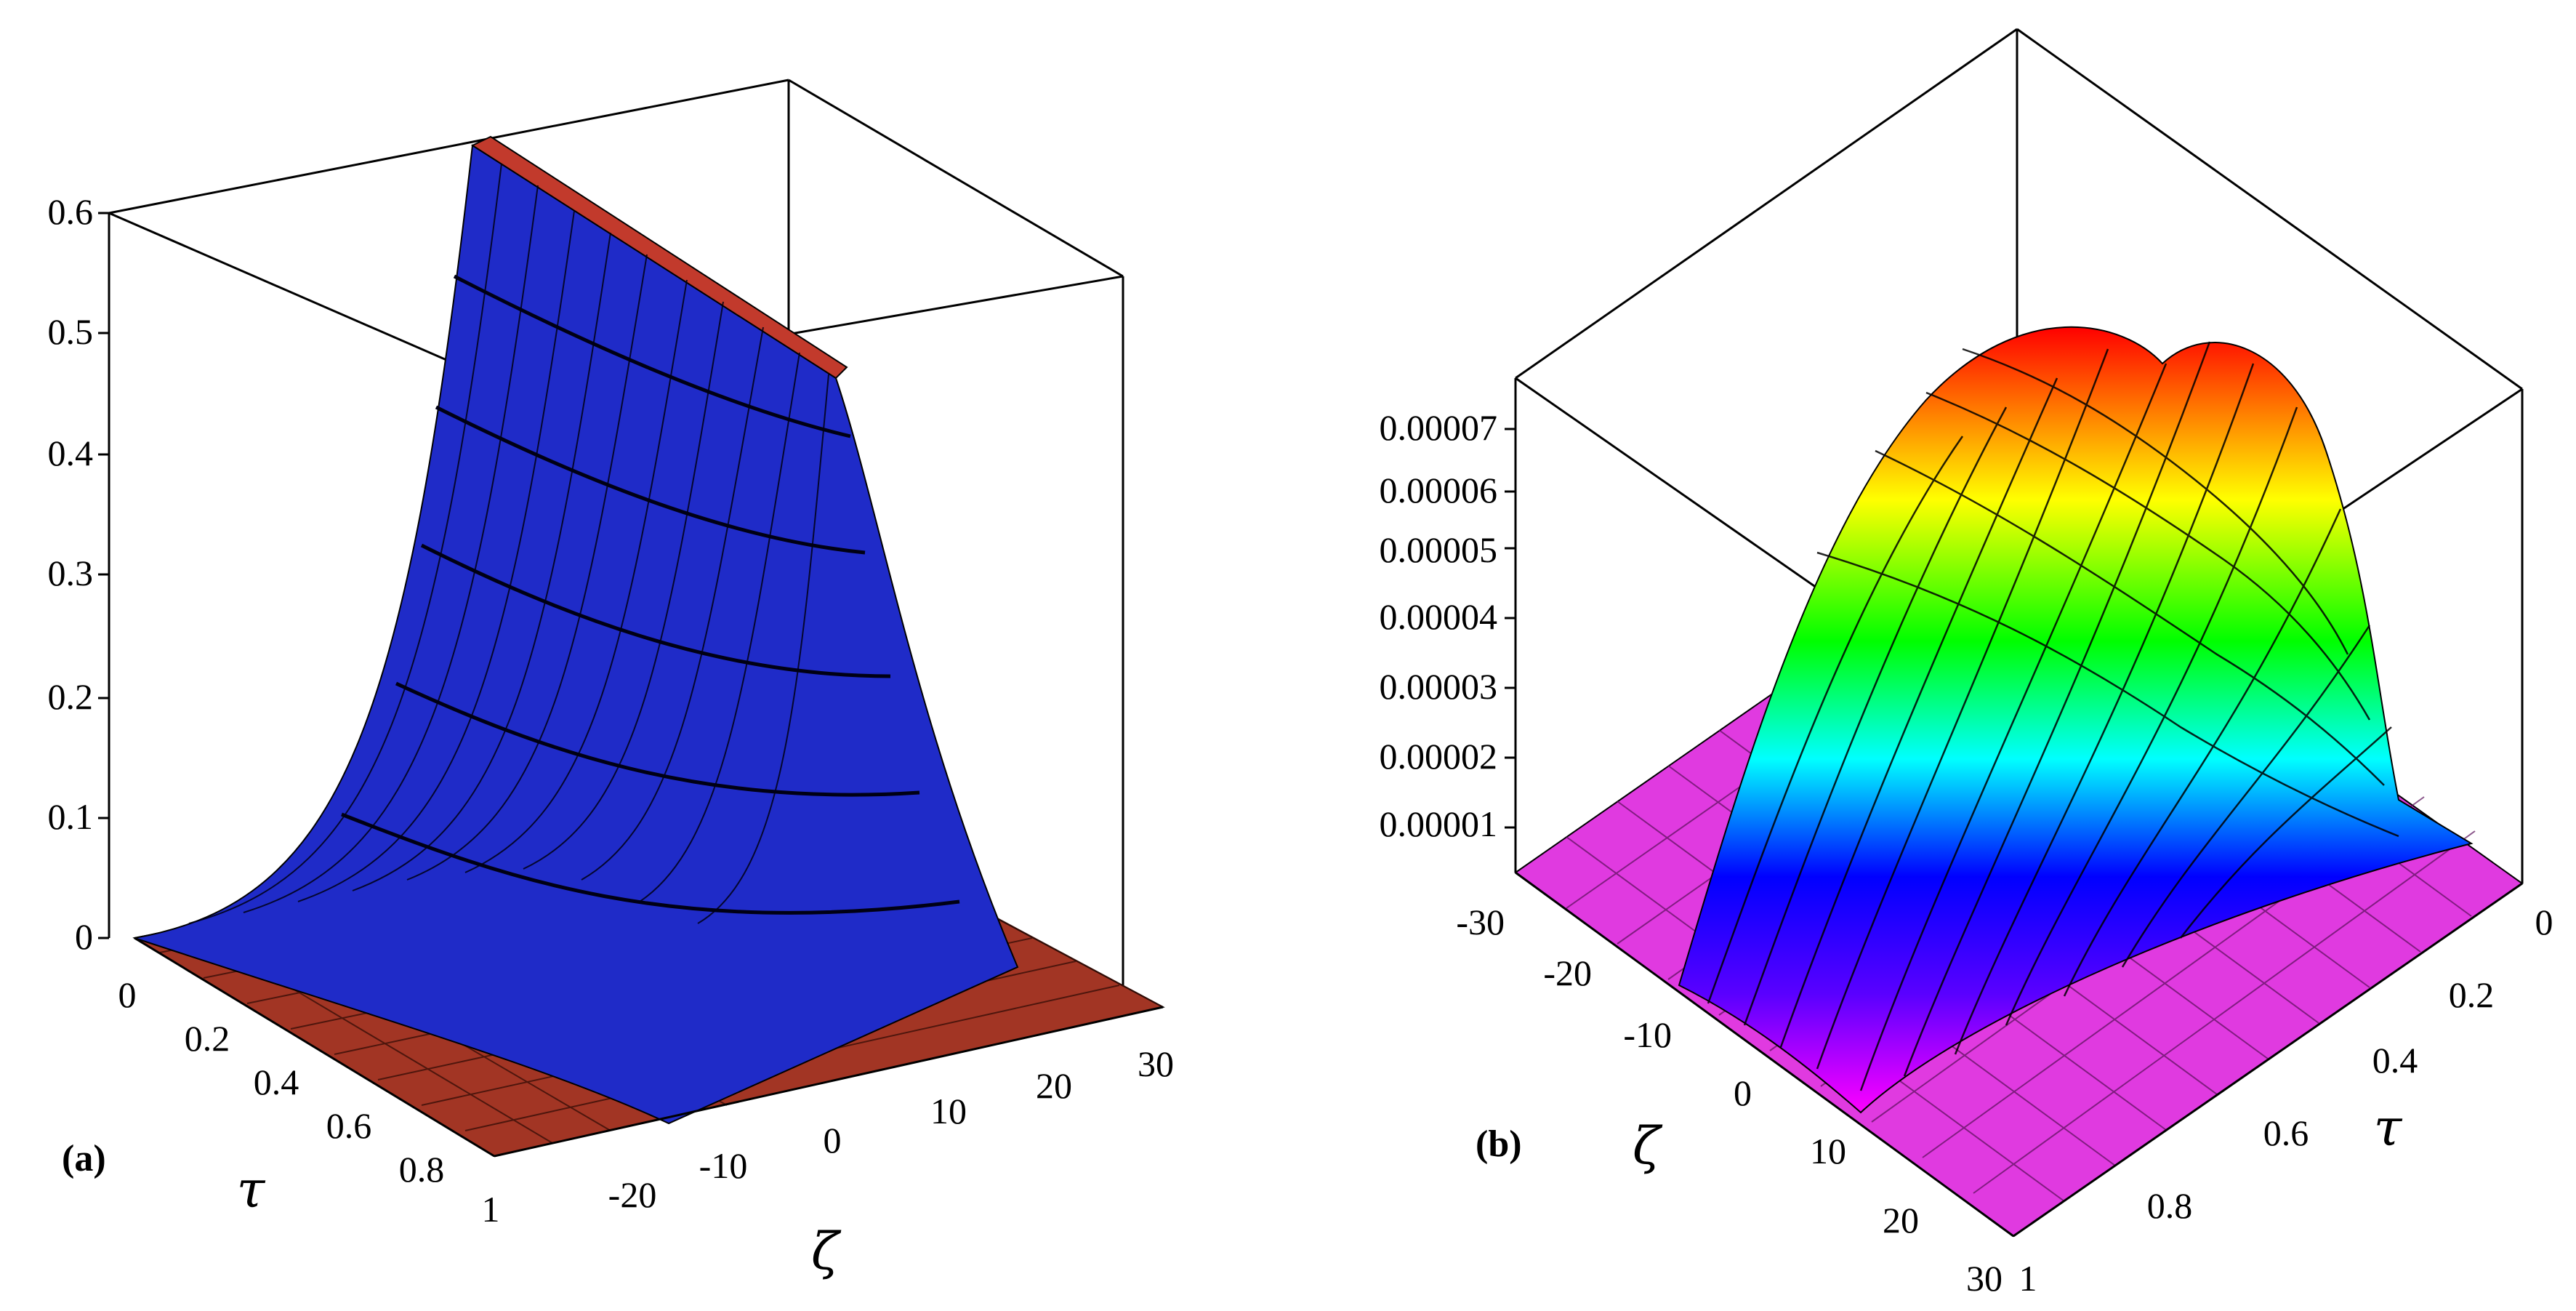 The image size is (2576, 1311). What do you see at coordinates (833, 1140) in the screenshot?
I see `panel-a-y-tick-2: 0` at bounding box center [833, 1140].